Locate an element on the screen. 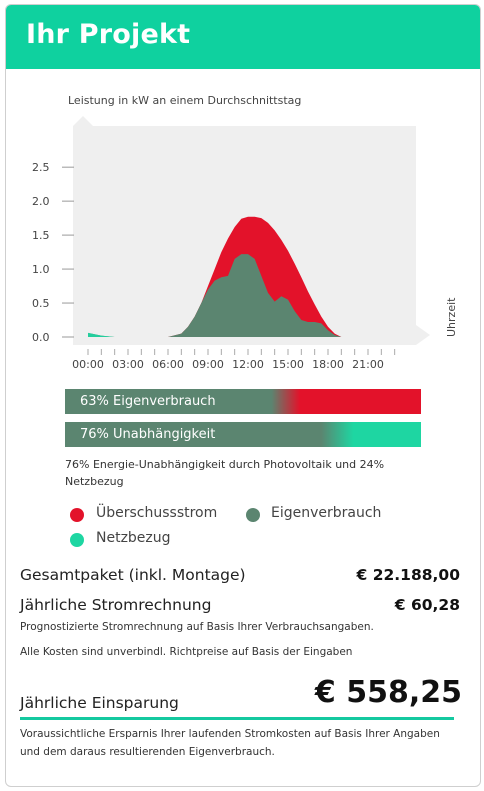 This screenshot has height=791, width=484. grid-legend-dot is located at coordinates (77, 540).